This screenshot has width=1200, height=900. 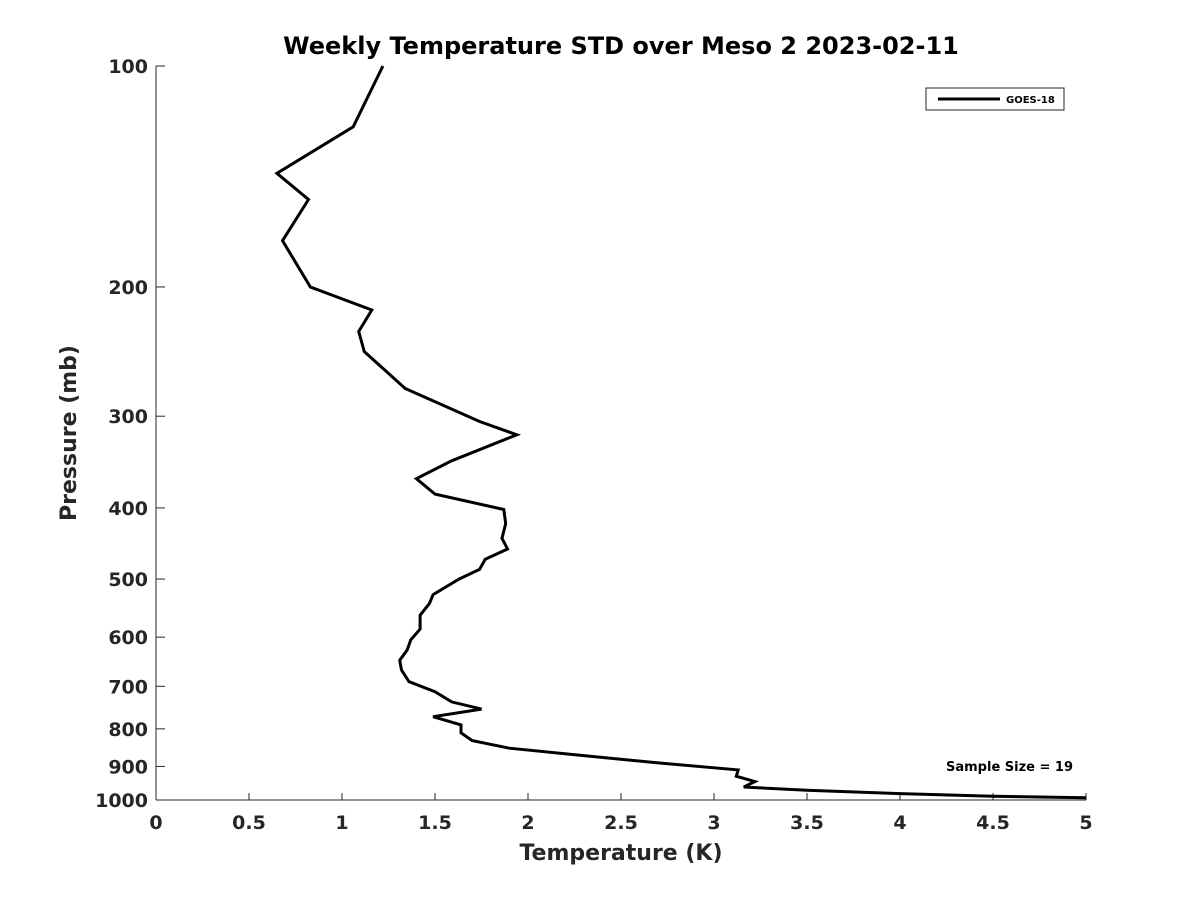 I want to click on x-axis-label: Temperature (K), so click(x=620, y=853).